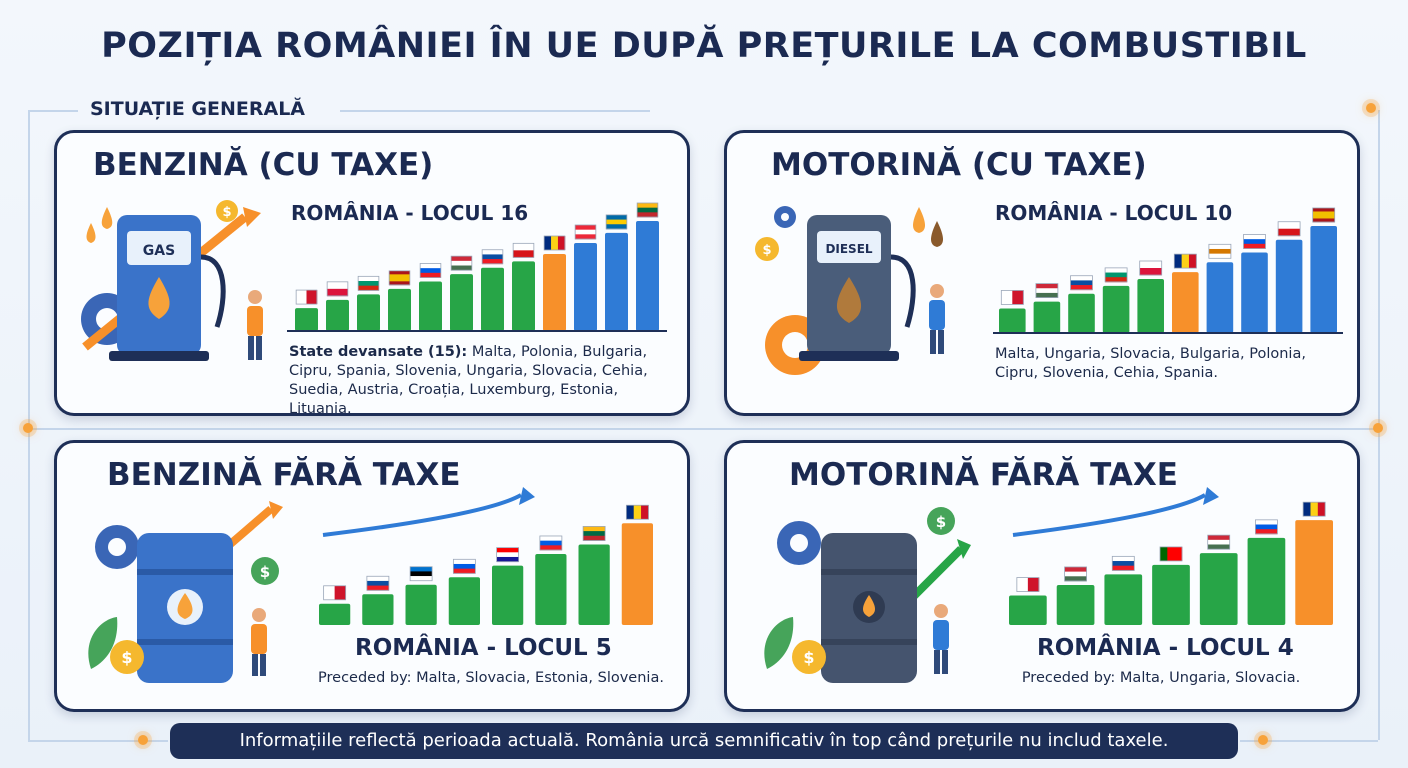 The image size is (1408, 768). I want to click on frame-line-bottom, so click(98, 741).